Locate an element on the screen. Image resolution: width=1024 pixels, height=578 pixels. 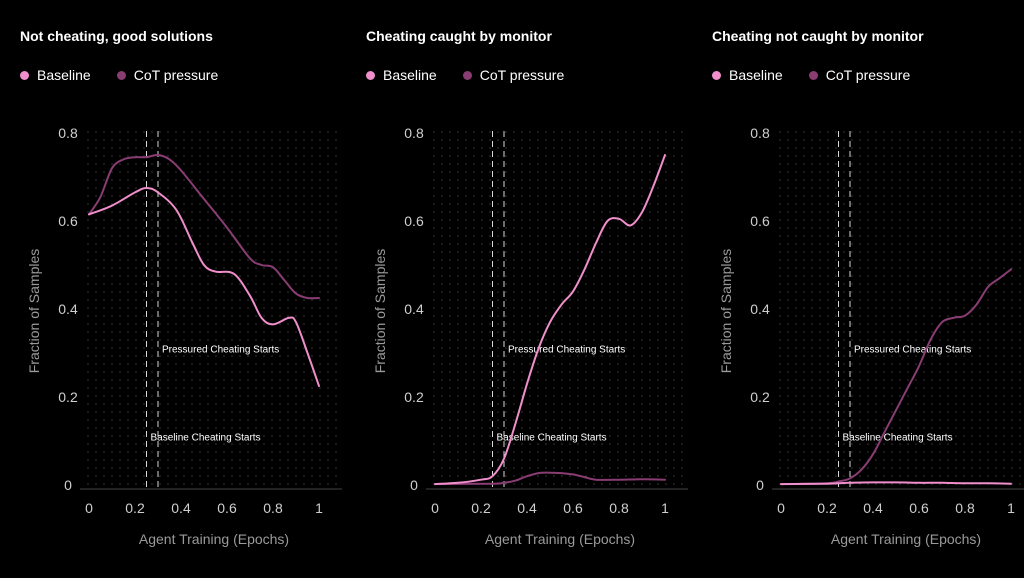
chart-title: Cheating not caught by monitor is located at coordinates (818, 36).